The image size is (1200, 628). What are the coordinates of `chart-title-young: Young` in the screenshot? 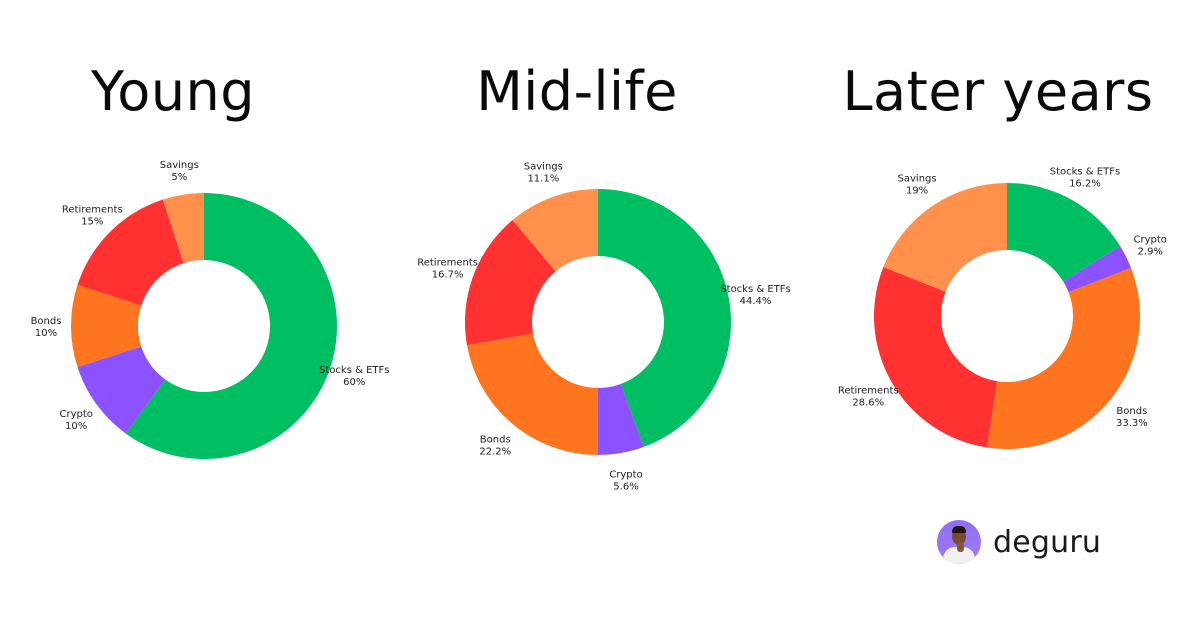 It's located at (173, 91).